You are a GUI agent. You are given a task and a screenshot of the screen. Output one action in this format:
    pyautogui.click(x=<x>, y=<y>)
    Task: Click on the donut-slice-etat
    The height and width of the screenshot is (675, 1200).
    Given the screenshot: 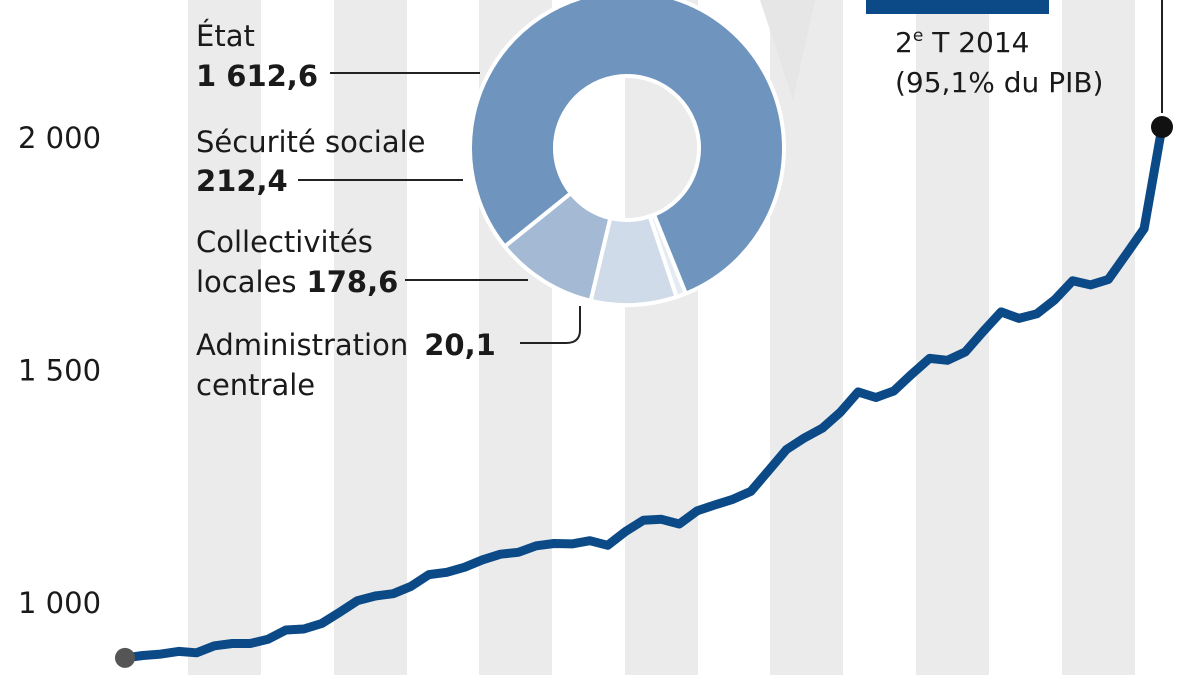 What is the action you would take?
    pyautogui.click(x=627, y=148)
    